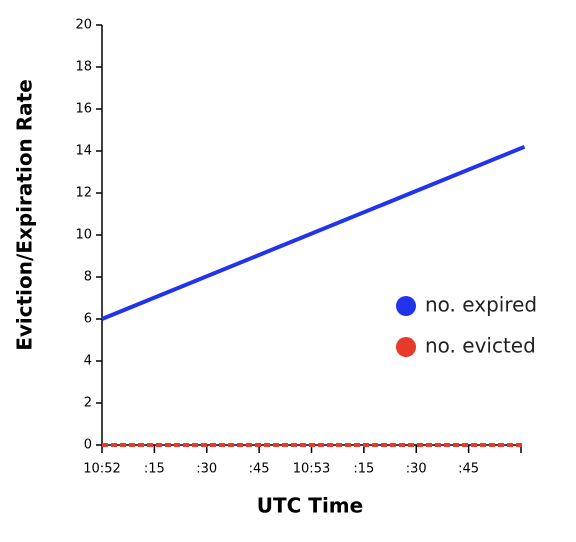 Image resolution: width=576 pixels, height=542 pixels. Describe the element at coordinates (88, 319) in the screenshot. I see `y-tick-label: 6` at that location.